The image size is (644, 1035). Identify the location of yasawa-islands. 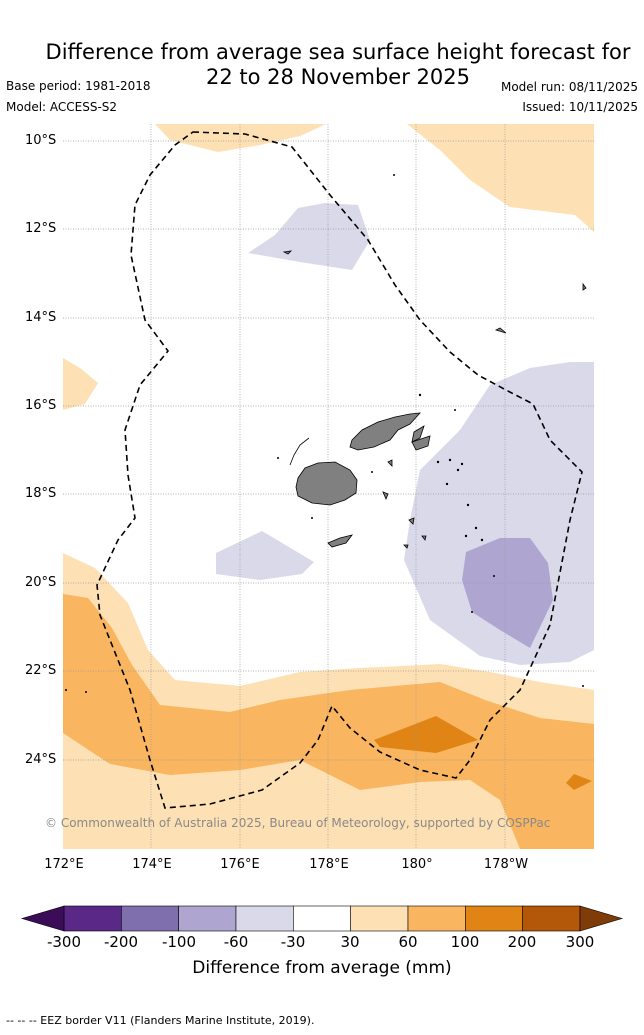
(299, 451).